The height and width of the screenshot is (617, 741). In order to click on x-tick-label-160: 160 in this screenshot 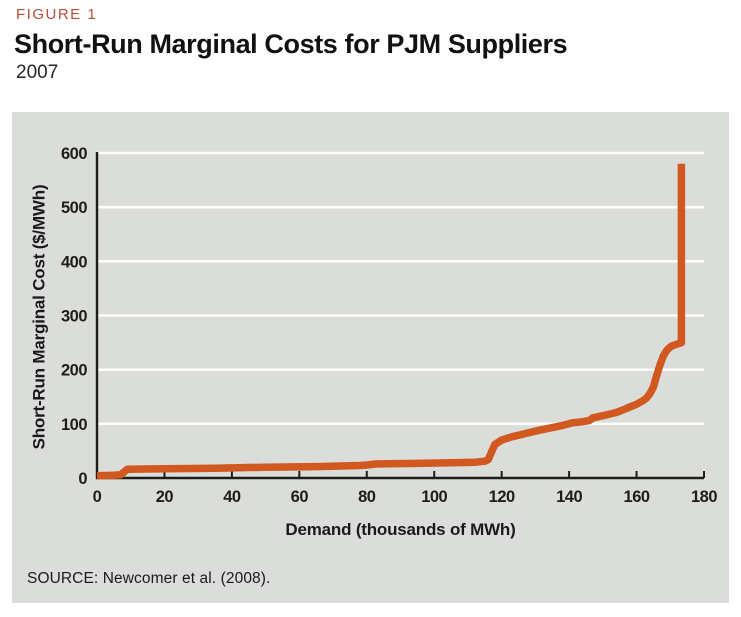, I will do `click(637, 497)`.